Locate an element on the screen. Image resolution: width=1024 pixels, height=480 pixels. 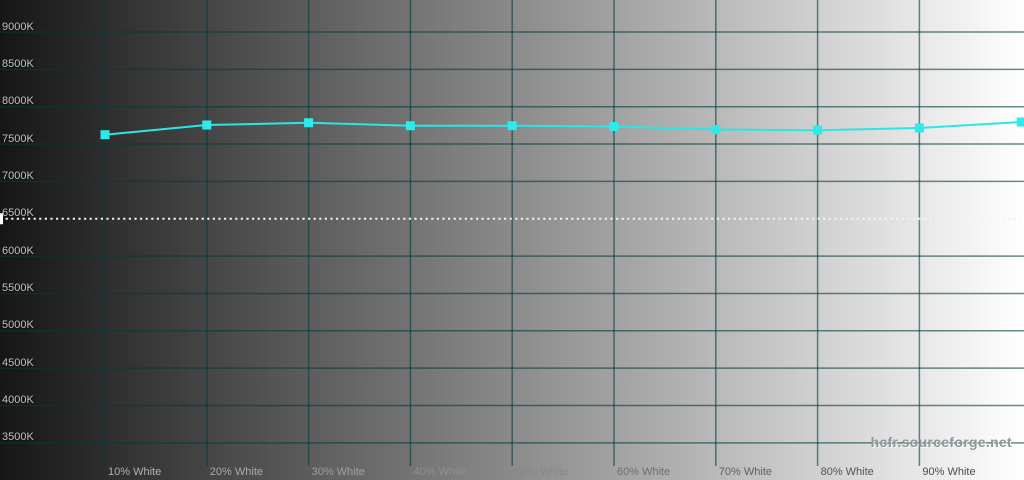
x-axis-tick-label: 80% White is located at coordinates (847, 472).